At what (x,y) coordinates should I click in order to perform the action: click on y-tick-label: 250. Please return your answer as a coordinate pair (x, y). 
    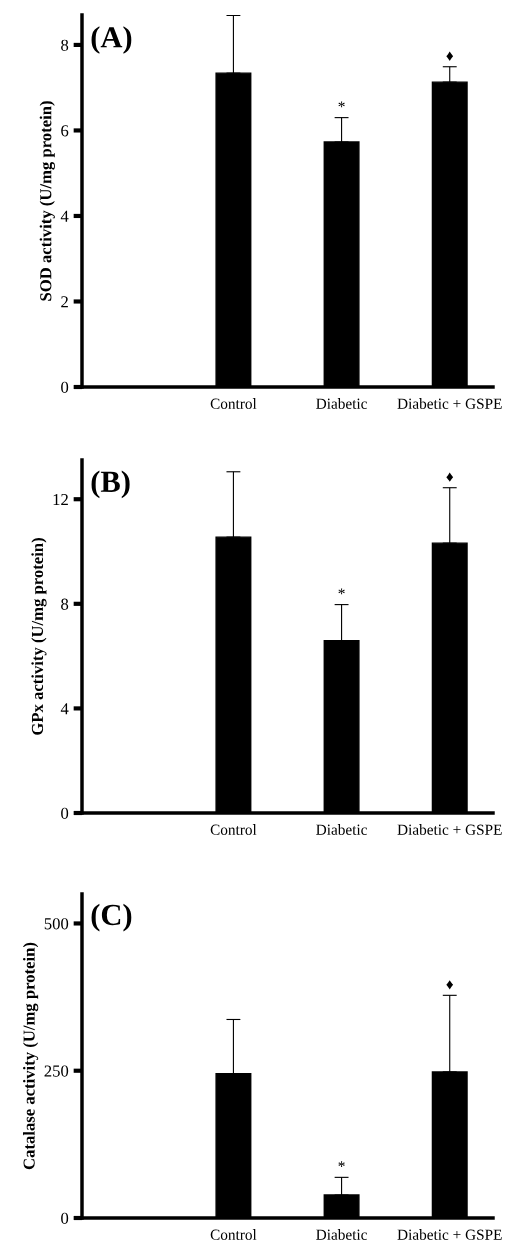
    Looking at the image, I should click on (56, 1071).